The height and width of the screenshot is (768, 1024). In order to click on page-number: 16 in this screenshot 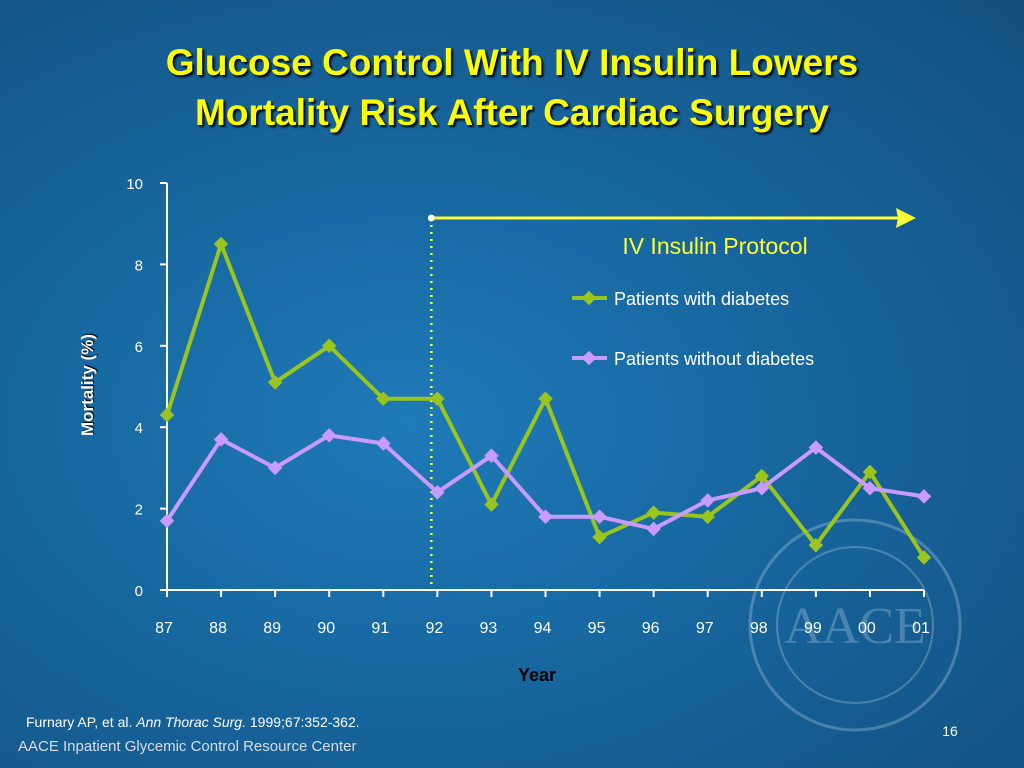, I will do `click(950, 731)`.